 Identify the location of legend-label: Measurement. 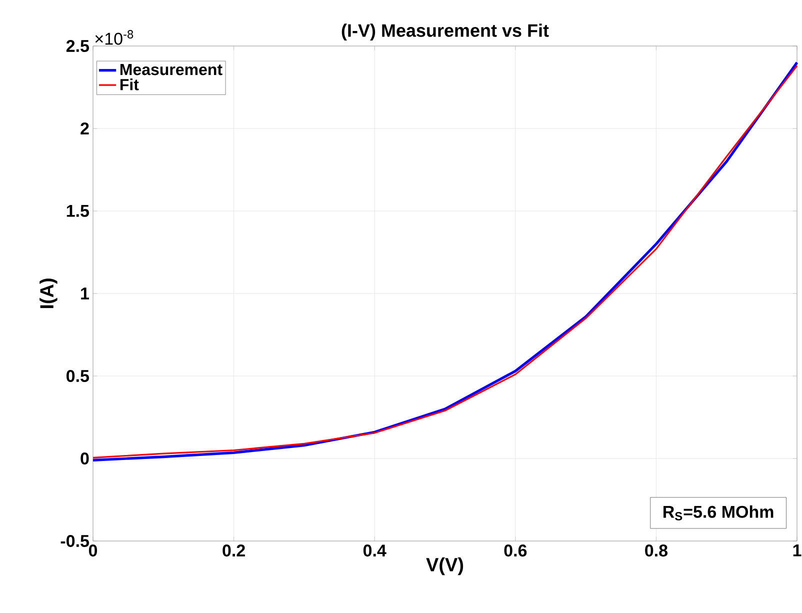
(171, 70).